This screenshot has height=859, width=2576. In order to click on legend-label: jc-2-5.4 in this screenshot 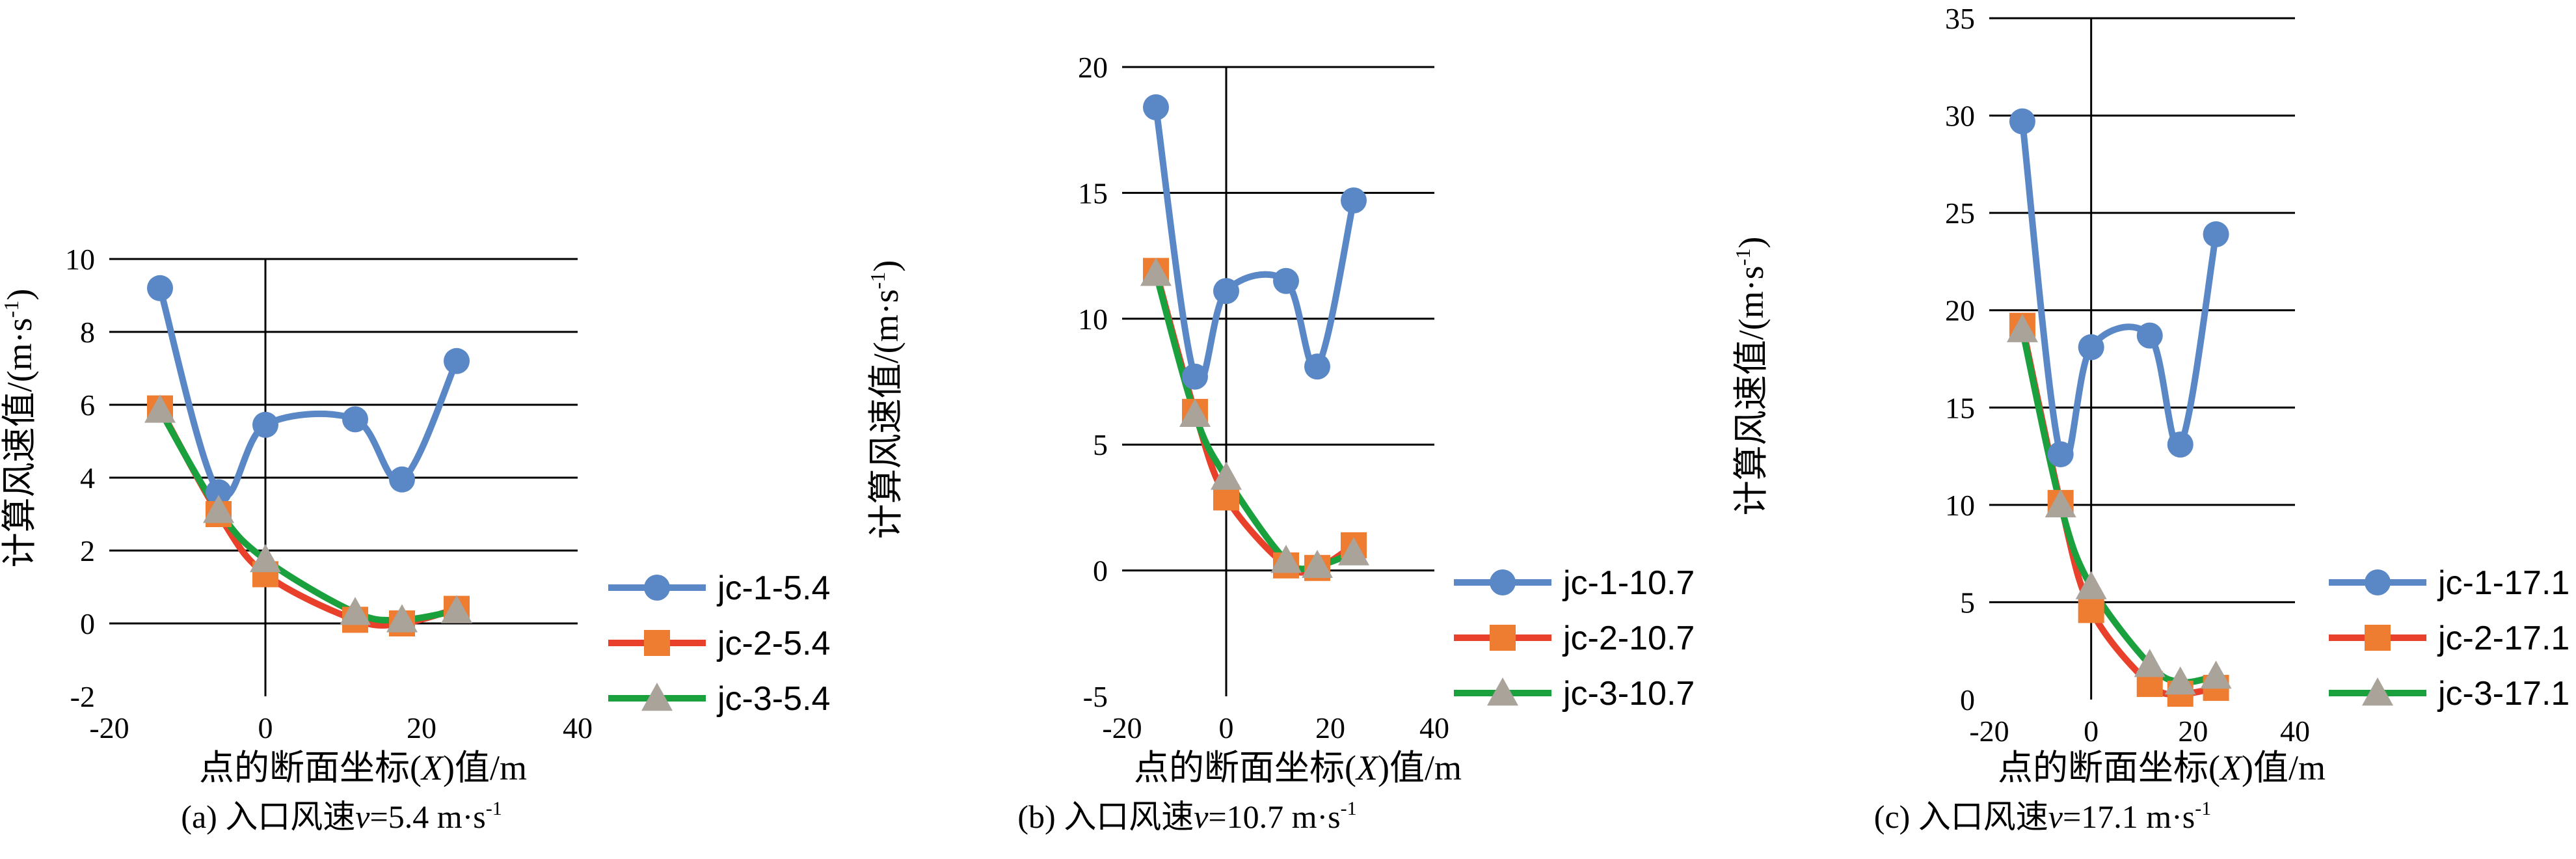, I will do `click(773, 643)`.